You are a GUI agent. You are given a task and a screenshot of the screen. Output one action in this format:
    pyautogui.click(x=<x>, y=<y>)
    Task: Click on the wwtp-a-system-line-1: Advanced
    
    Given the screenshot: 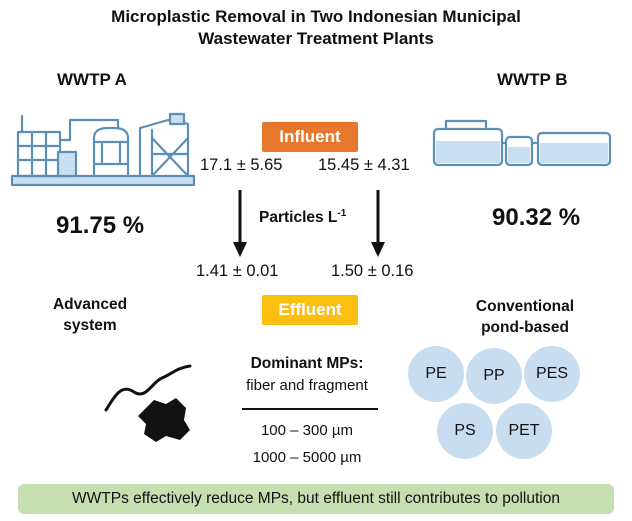 What is the action you would take?
    pyautogui.click(x=90, y=304)
    